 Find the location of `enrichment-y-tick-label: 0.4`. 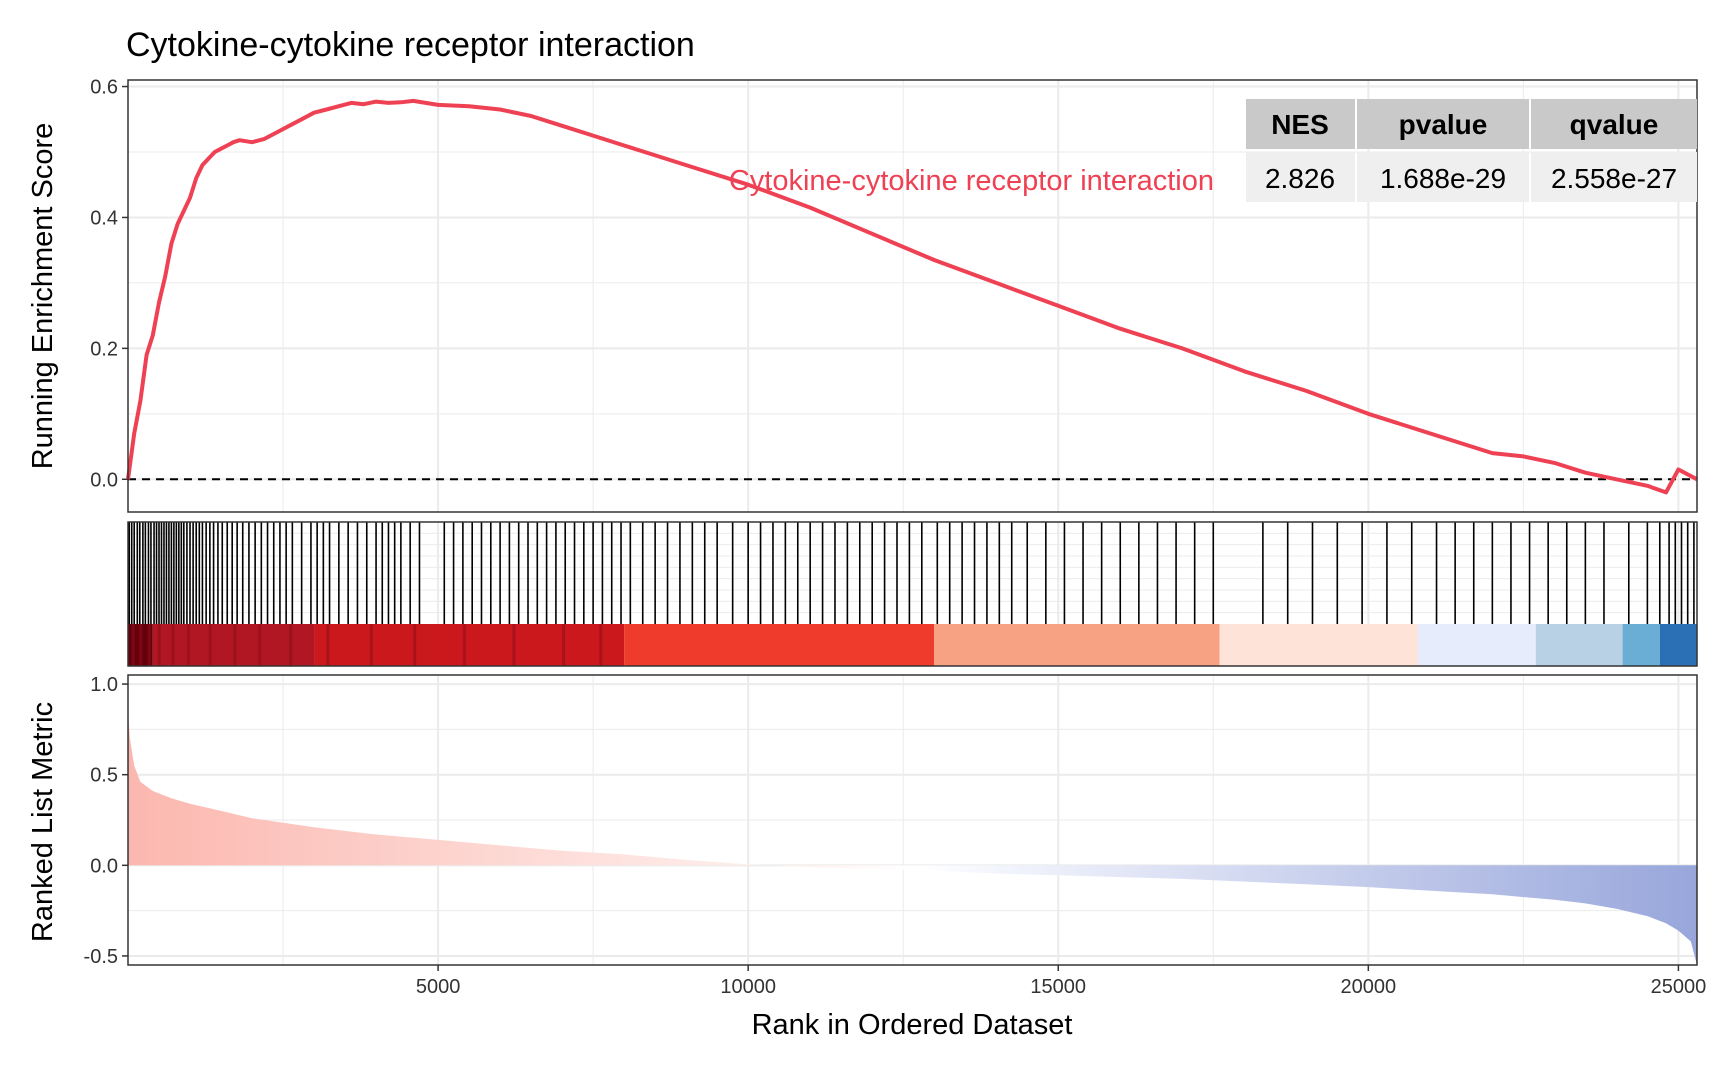

enrichment-y-tick-label: 0.4 is located at coordinates (104, 218).